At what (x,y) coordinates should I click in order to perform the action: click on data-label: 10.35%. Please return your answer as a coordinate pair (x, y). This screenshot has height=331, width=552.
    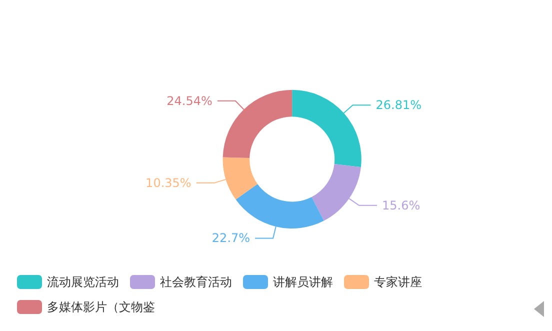
    Looking at the image, I should click on (169, 183).